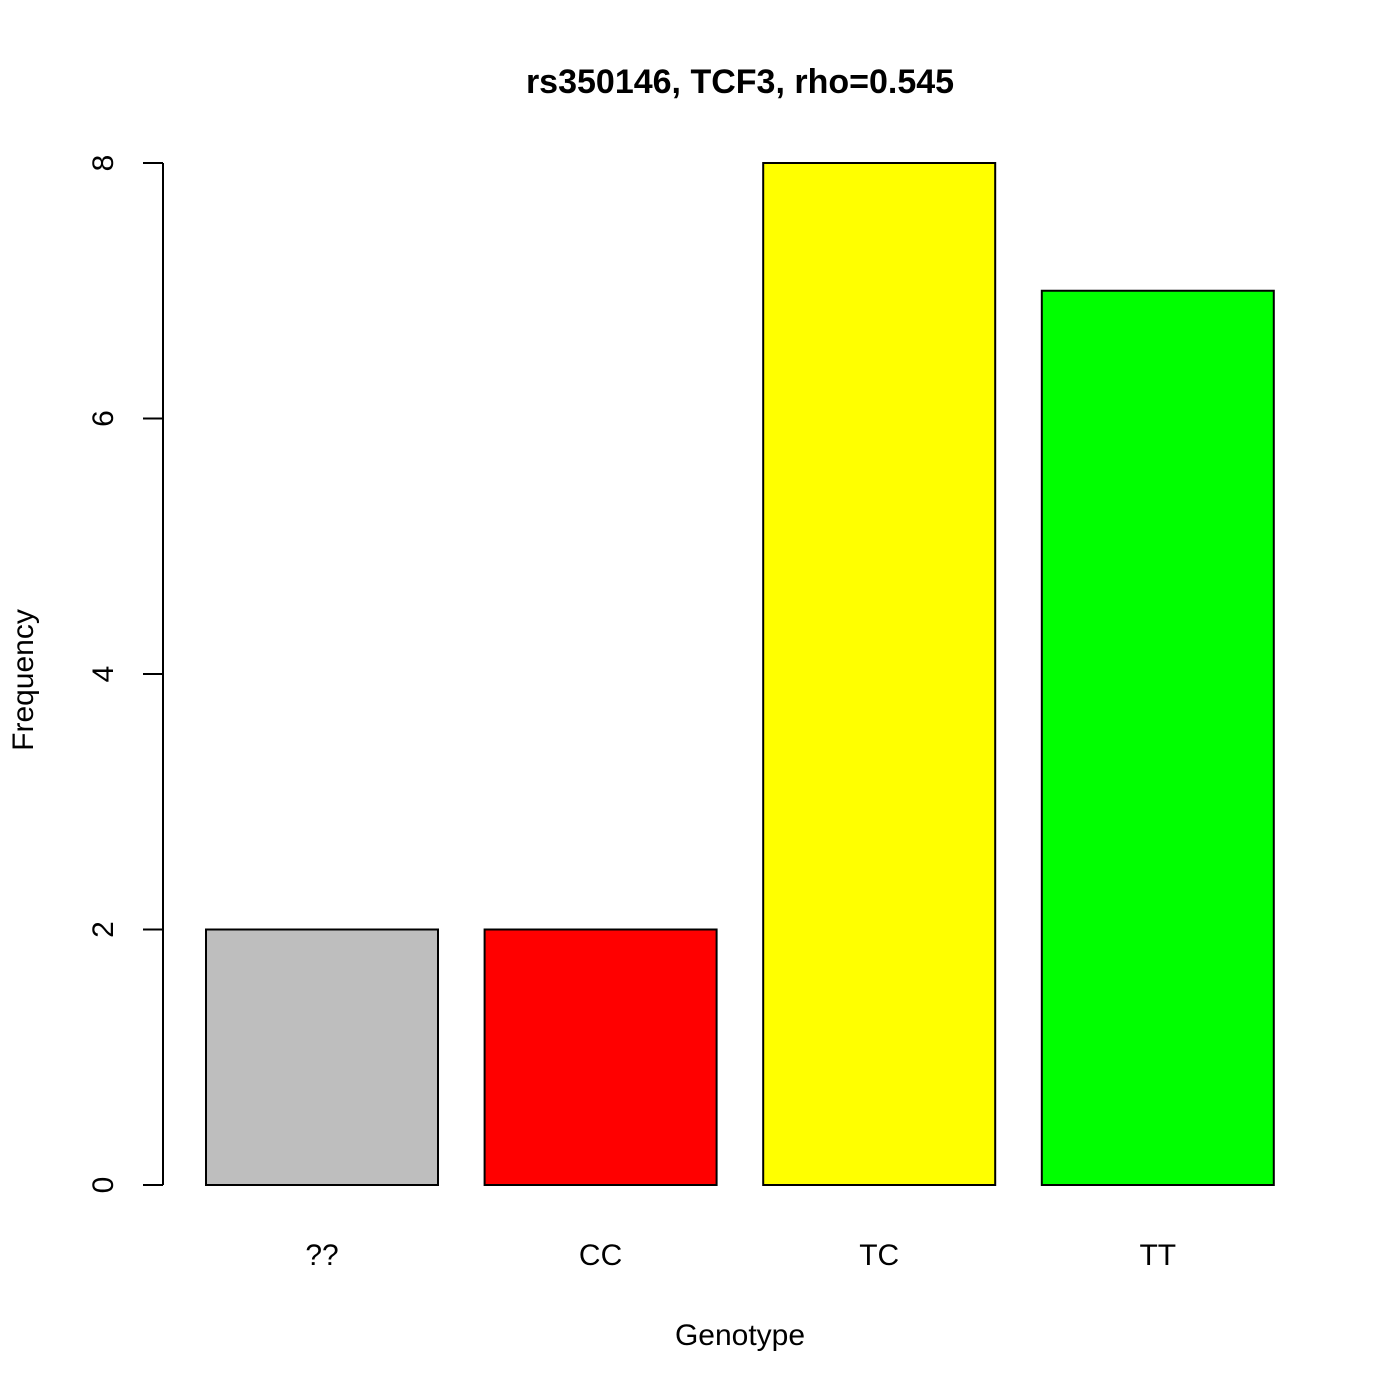 The height and width of the screenshot is (1400, 1400). I want to click on y-tick-label: 2, so click(103, 929).